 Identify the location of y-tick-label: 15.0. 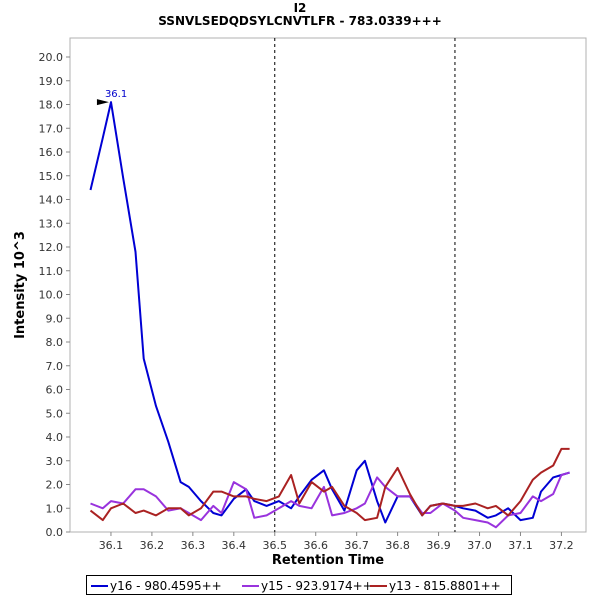
(51, 176).